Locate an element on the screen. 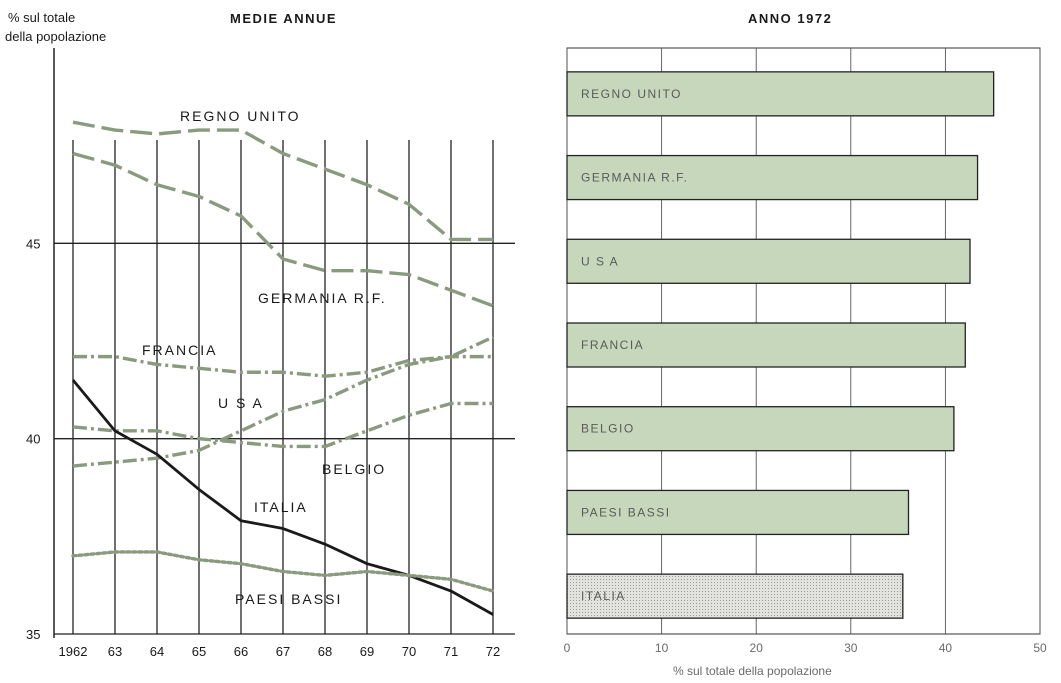 Image resolution: width=1061 pixels, height=683 pixels. series-line-paesi-bassi is located at coordinates (283, 571).